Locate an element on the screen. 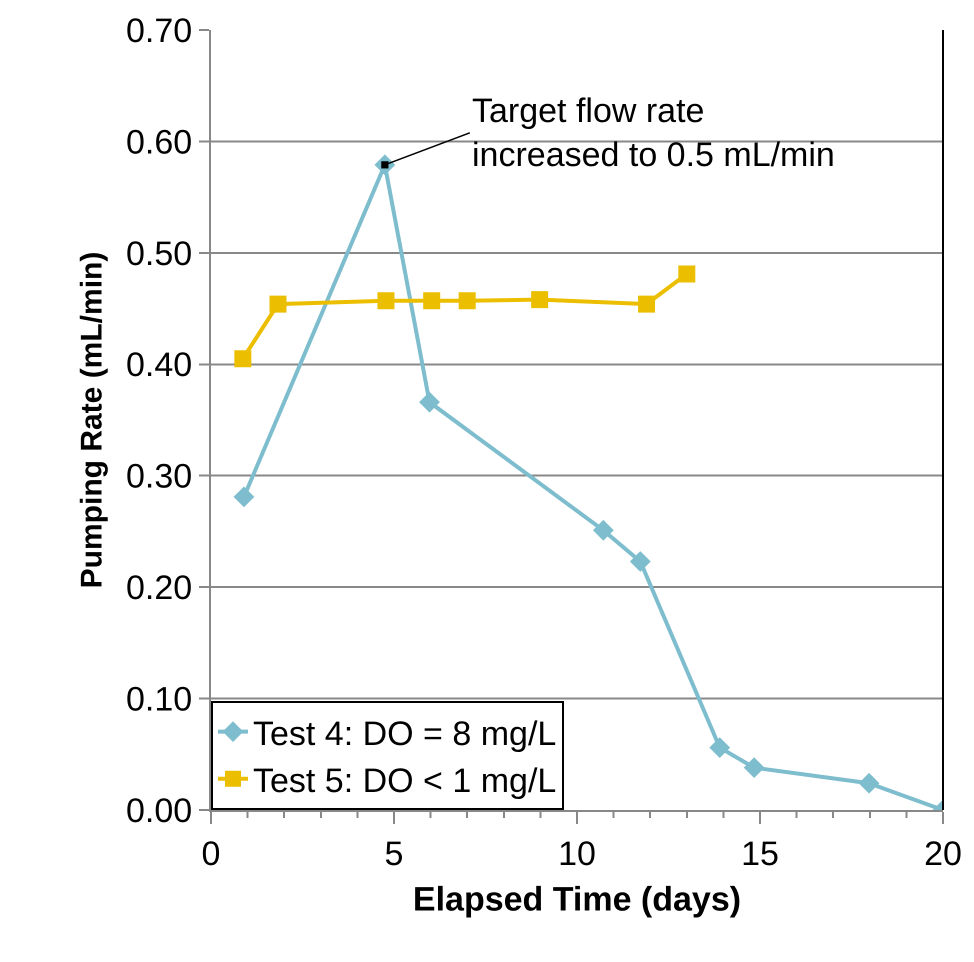  y-tick-label: 0.10 is located at coordinates (159, 699).